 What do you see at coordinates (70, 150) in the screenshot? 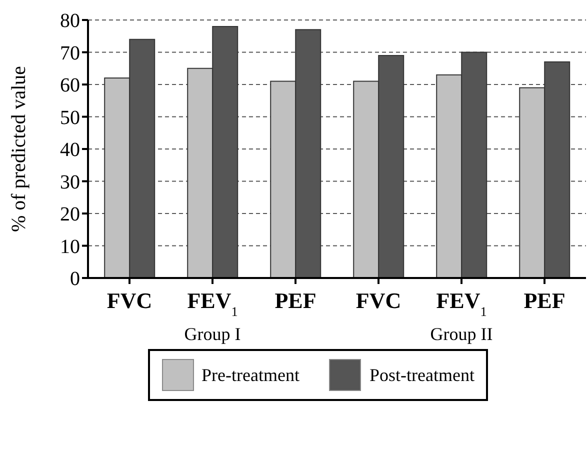
I see `y-tick-label: 40` at bounding box center [70, 150].